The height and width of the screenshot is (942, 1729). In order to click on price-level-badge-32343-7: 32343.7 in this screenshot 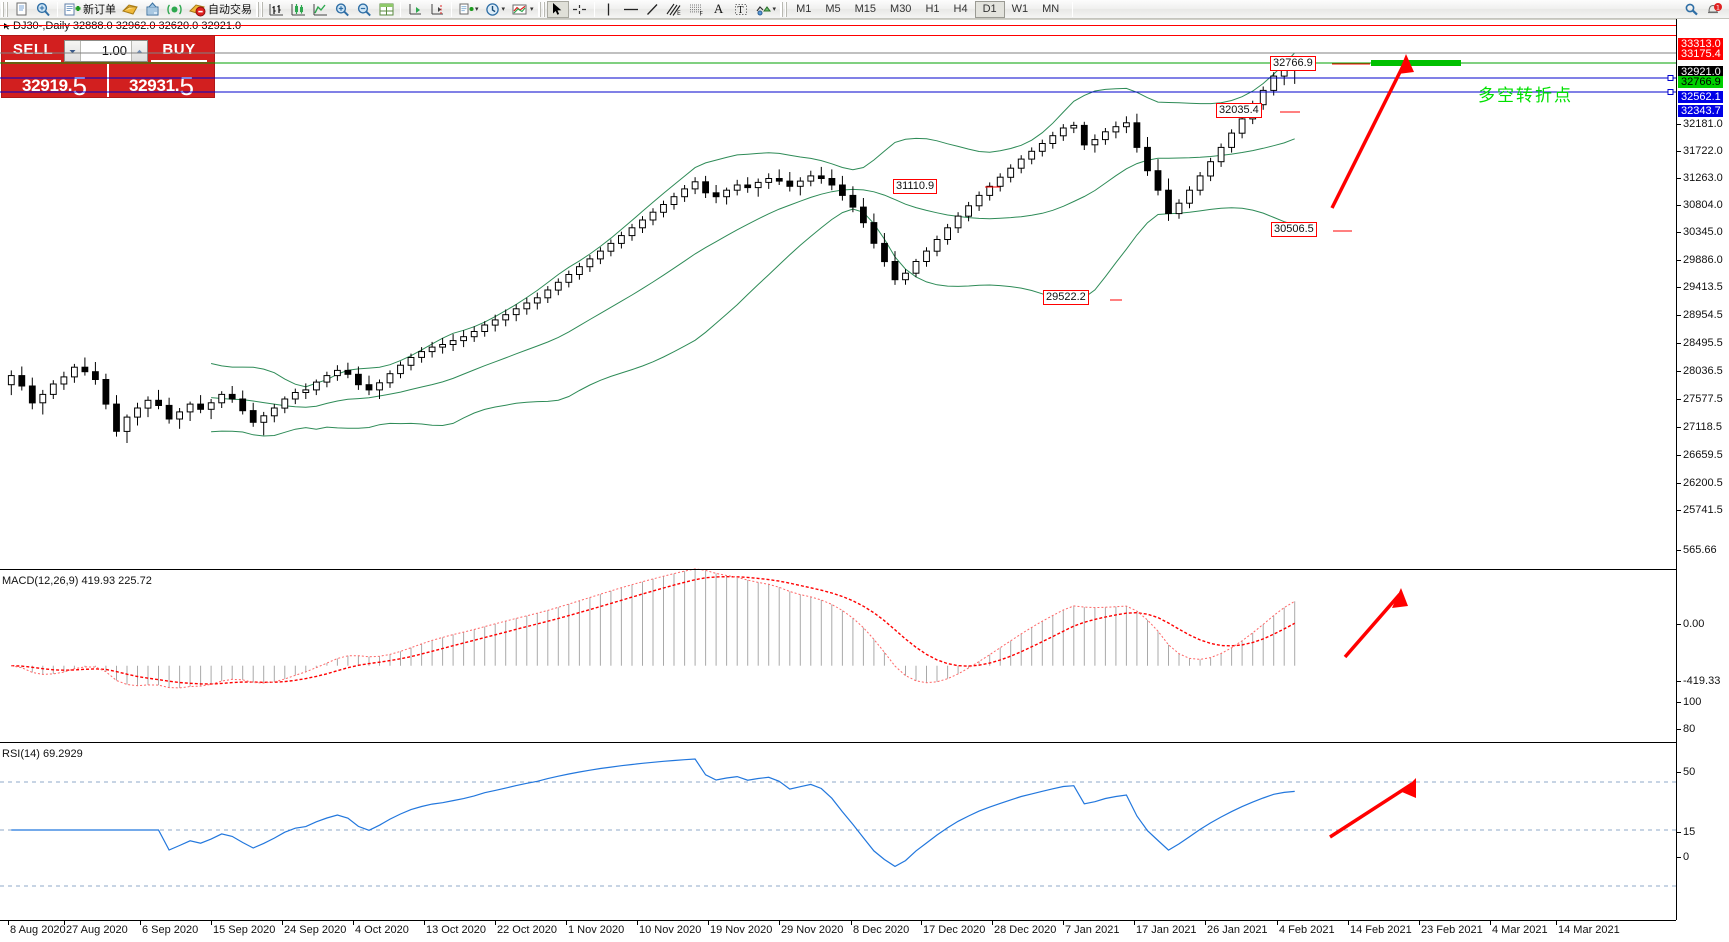, I will do `click(1700, 111)`.